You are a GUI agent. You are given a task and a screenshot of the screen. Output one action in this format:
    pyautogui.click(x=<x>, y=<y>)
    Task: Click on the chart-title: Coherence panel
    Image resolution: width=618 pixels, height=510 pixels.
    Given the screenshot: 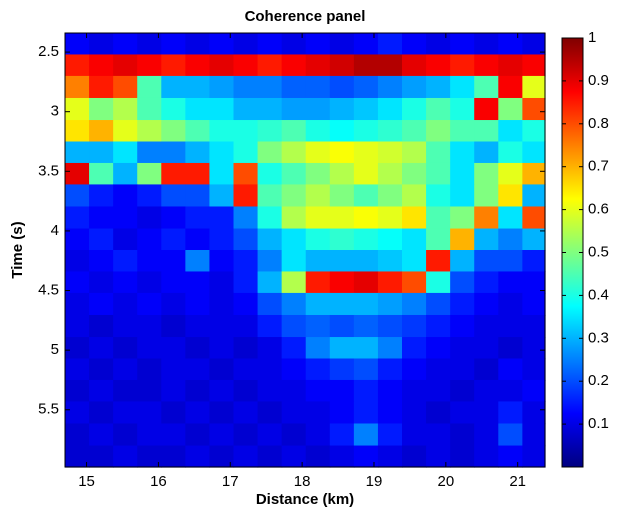 What is the action you would take?
    pyautogui.click(x=305, y=16)
    